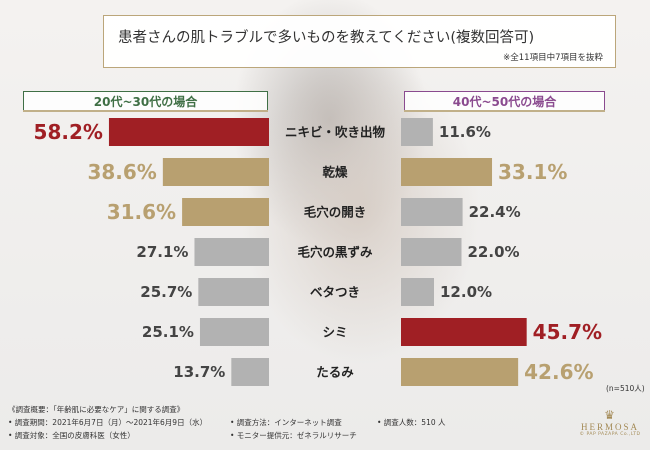  What do you see at coordinates (108, 422) in the screenshot?
I see `footer-period: • 調査期間：2021年6月7日（月）～2021年6月9日（水）` at bounding box center [108, 422].